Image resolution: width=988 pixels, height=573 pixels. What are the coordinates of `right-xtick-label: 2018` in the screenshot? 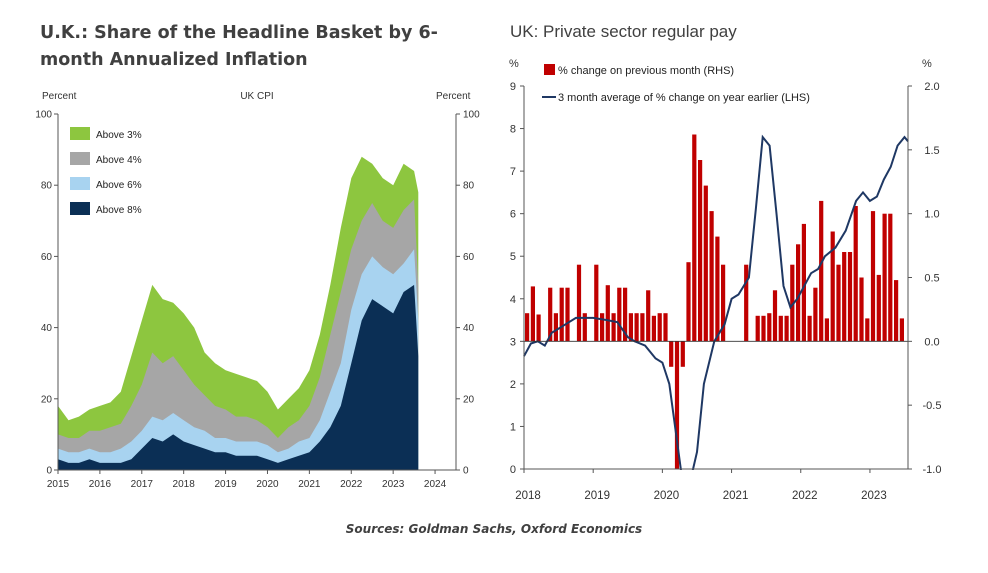 It's located at (528, 496).